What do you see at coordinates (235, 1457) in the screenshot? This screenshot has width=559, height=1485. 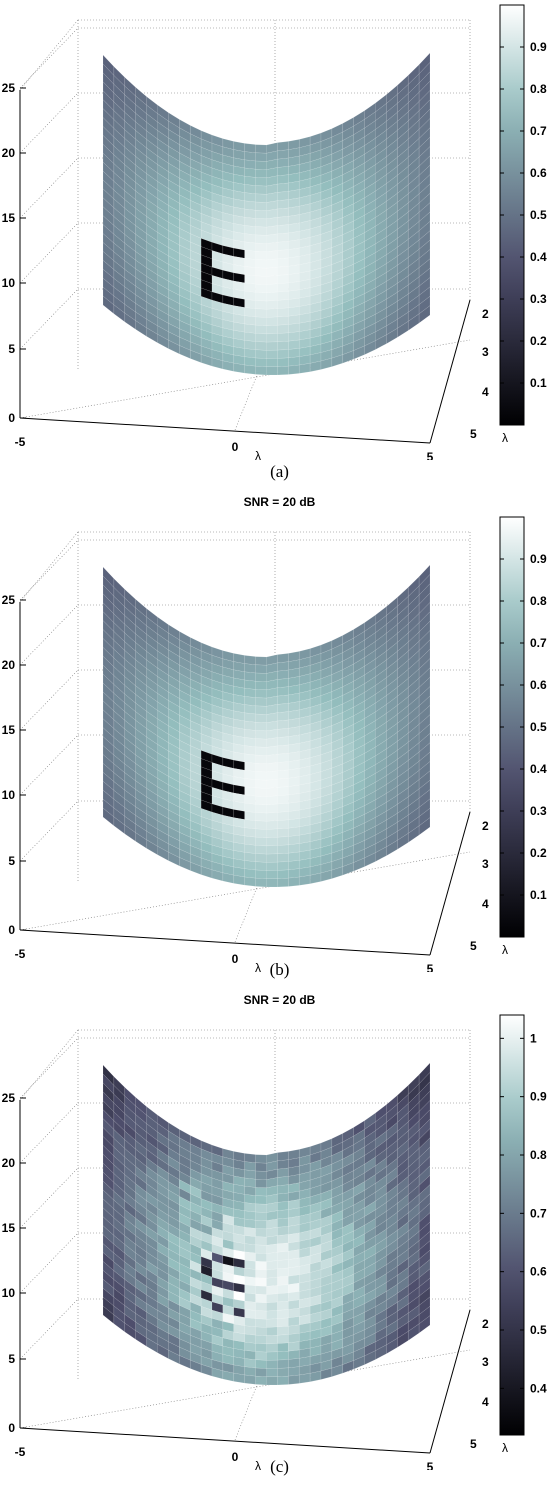 I see `x-tick-label: 0` at bounding box center [235, 1457].